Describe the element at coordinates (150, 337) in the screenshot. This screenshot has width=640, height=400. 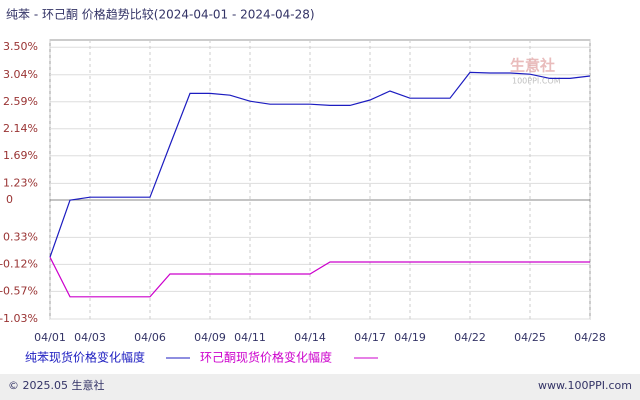
I see `x-tick-label: 04/06` at that location.